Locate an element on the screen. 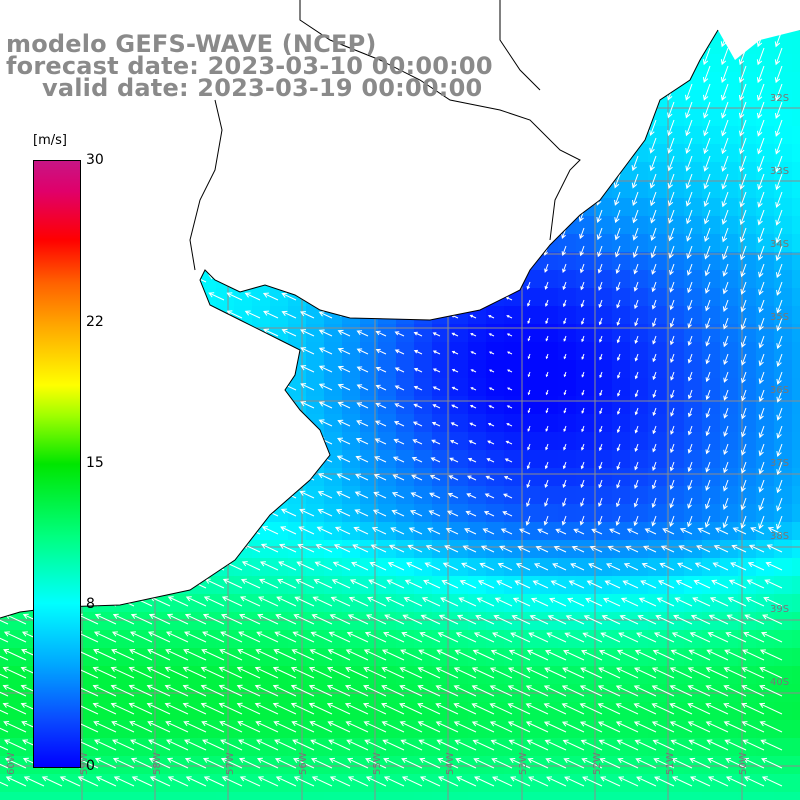 This screenshot has width=800, height=800. lon-label: 54W is located at coordinates (450, 763).